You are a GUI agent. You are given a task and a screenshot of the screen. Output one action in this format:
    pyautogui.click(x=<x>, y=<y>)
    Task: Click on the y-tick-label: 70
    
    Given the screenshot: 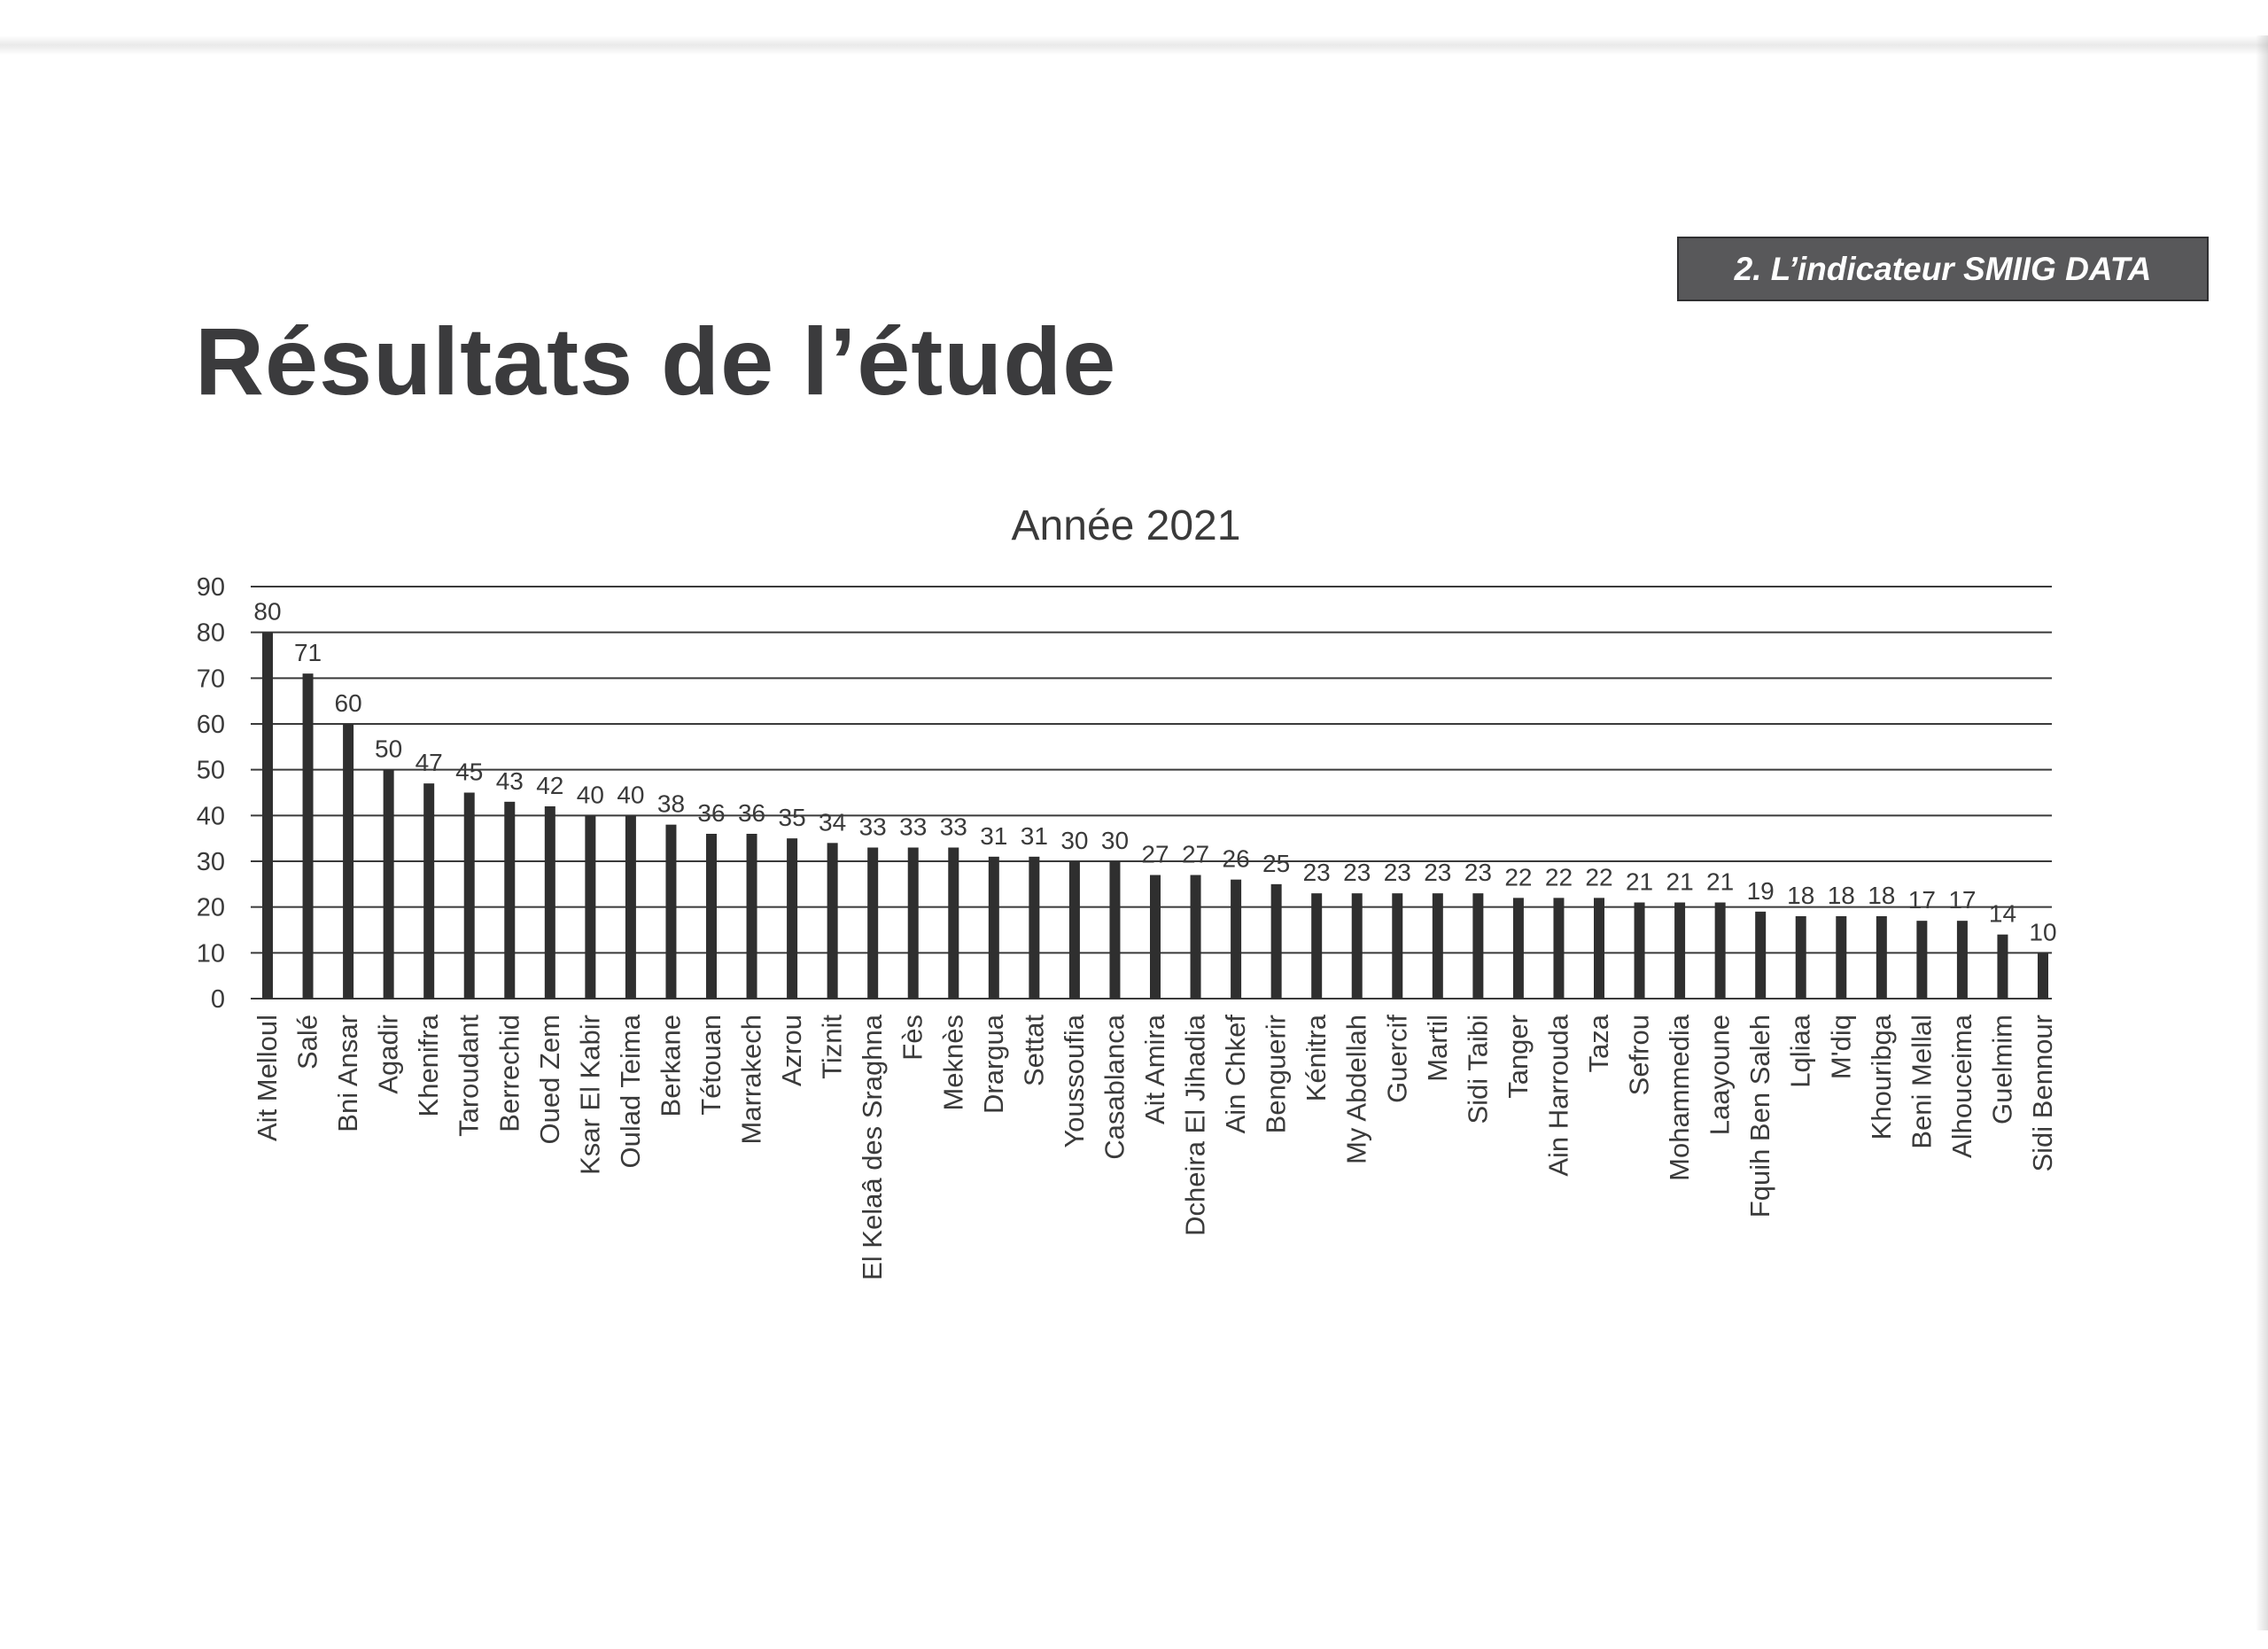 What is the action you would take?
    pyautogui.click(x=211, y=679)
    